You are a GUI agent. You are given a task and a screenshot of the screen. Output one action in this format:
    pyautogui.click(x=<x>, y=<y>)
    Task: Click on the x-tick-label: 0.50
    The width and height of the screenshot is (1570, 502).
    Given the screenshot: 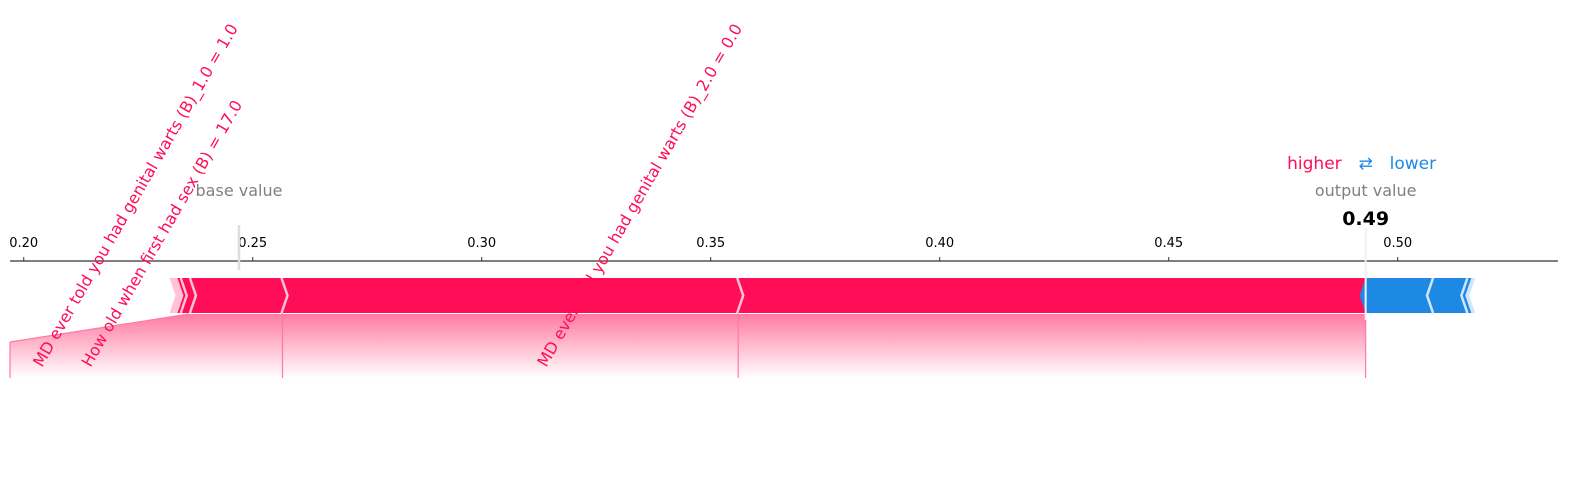 What is the action you would take?
    pyautogui.click(x=1397, y=243)
    